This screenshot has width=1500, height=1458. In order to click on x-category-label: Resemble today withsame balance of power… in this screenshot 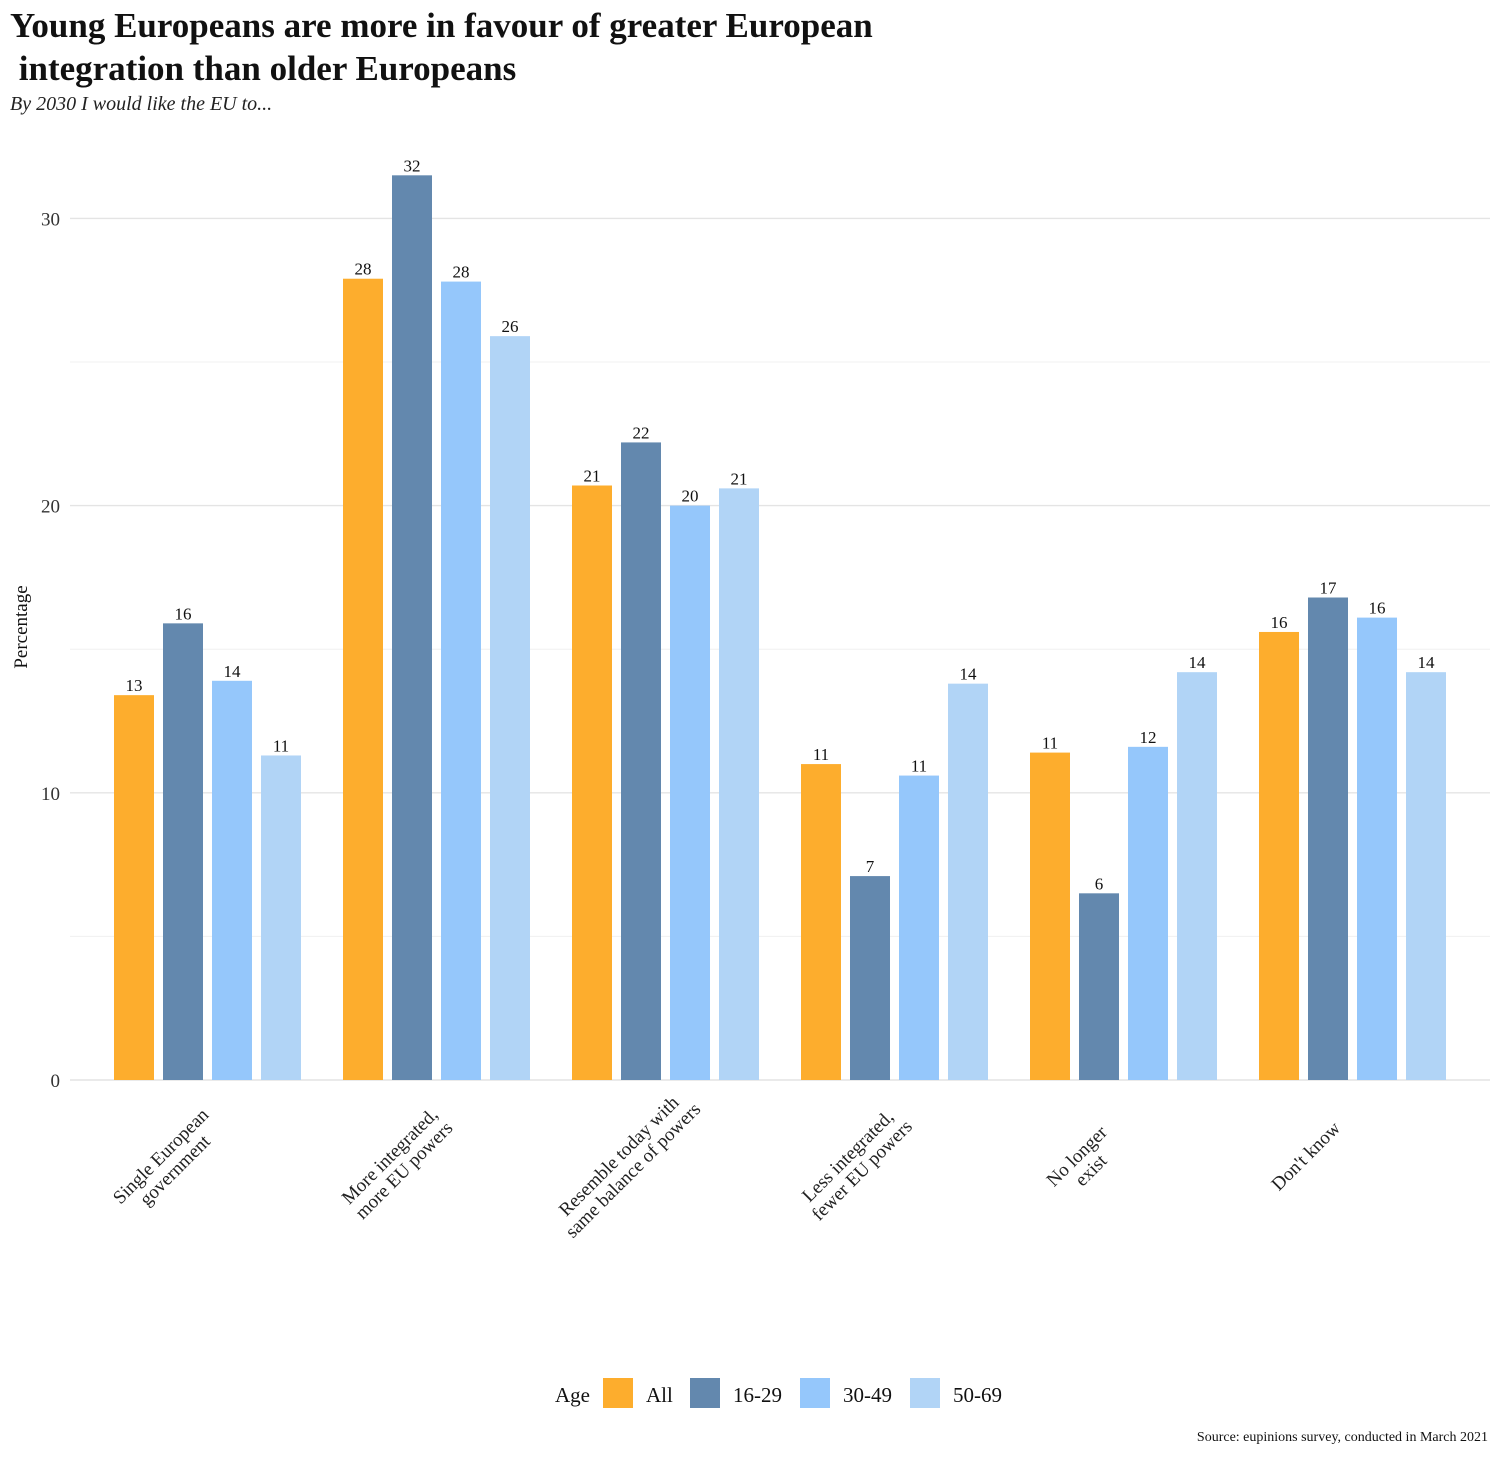, I will do `click(626, 1164)`.